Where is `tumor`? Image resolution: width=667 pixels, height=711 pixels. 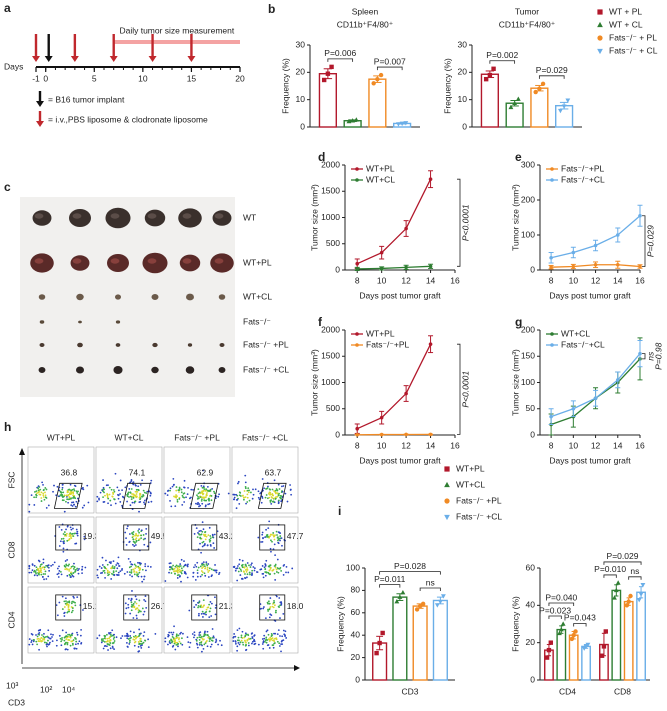
tumor is located at coordinates (118, 263).